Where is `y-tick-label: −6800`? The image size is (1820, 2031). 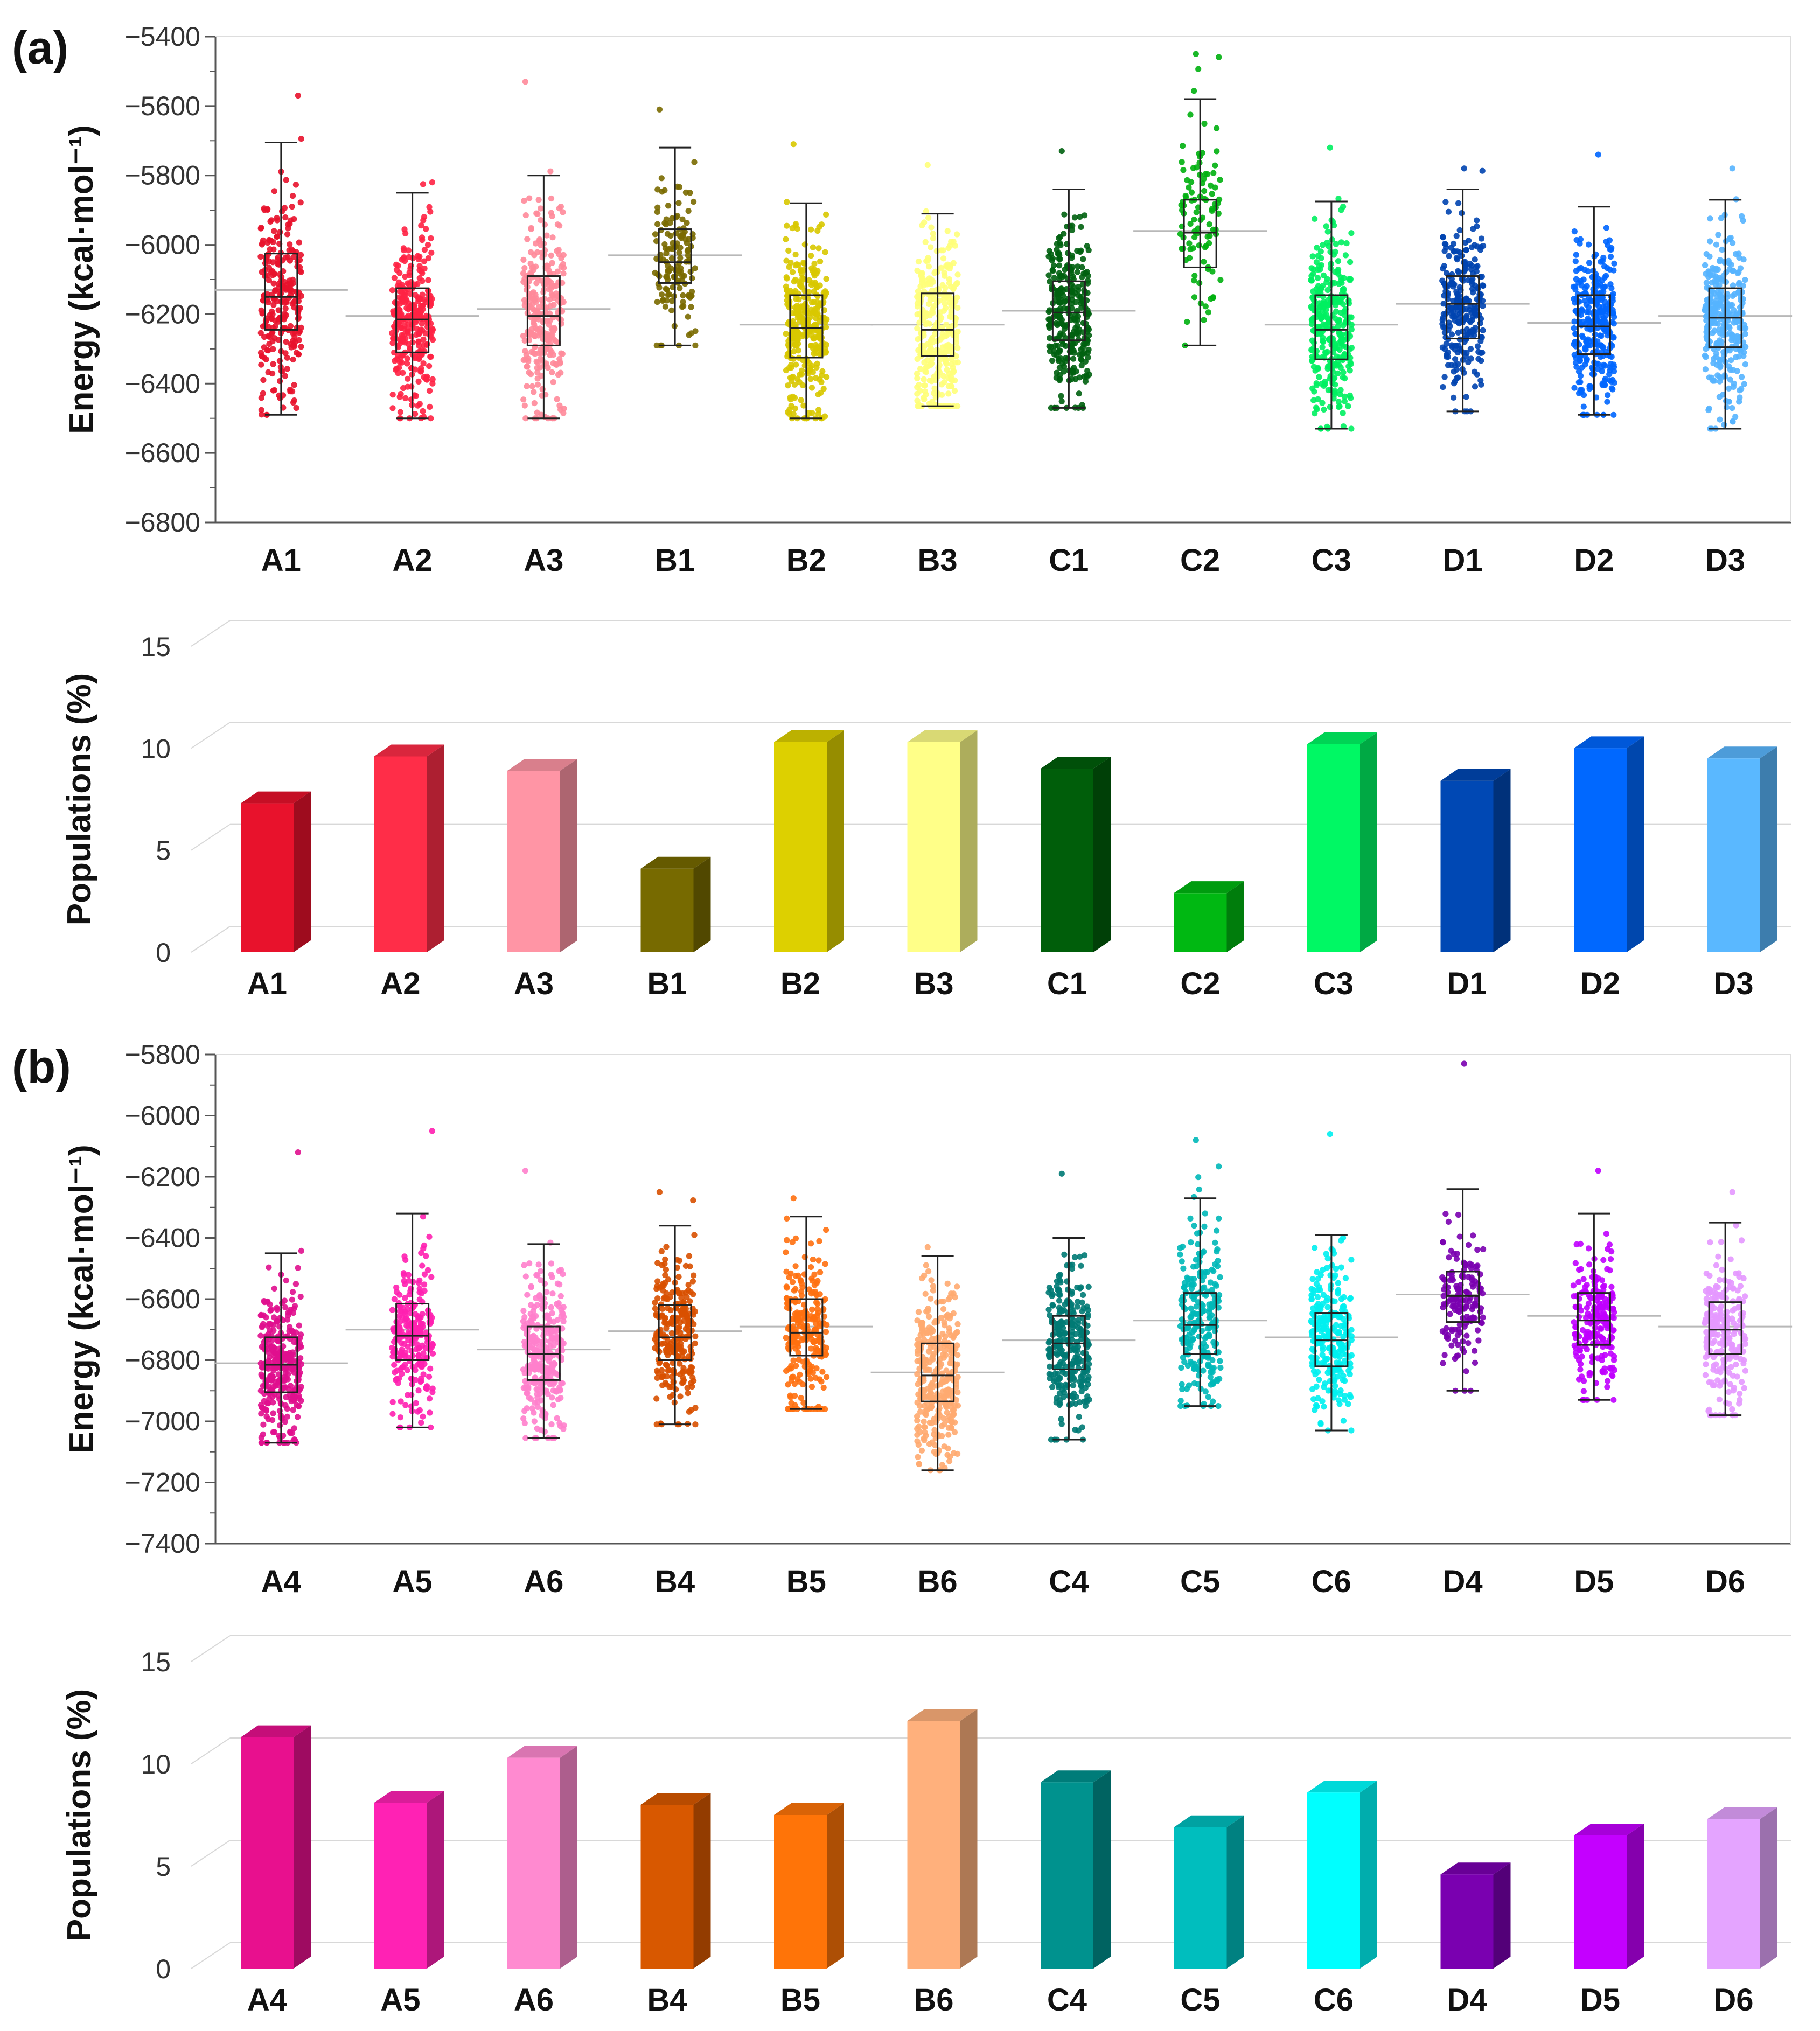 y-tick-label: −6800 is located at coordinates (162, 1360).